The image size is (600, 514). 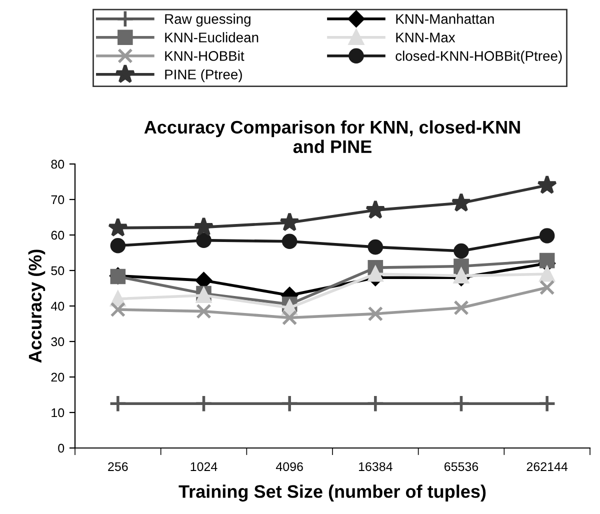 What do you see at coordinates (57, 164) in the screenshot?
I see `y-tick-label: 80` at bounding box center [57, 164].